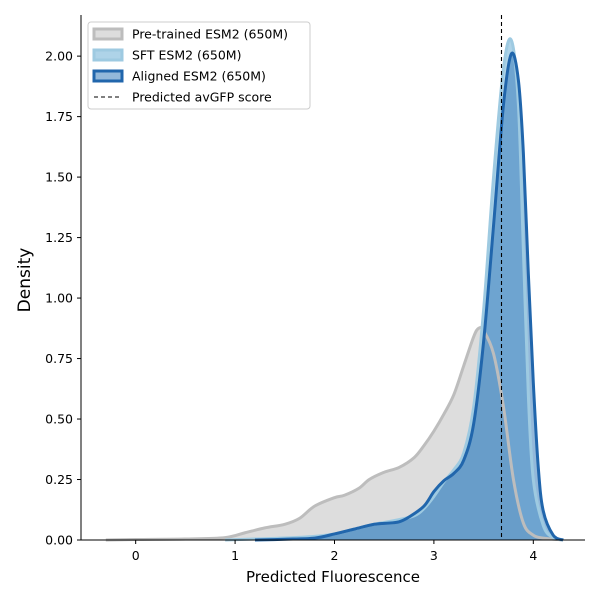 The width and height of the screenshot is (600, 600). What do you see at coordinates (59, 358) in the screenshot?
I see `y-tick-label: 0.75` at bounding box center [59, 358].